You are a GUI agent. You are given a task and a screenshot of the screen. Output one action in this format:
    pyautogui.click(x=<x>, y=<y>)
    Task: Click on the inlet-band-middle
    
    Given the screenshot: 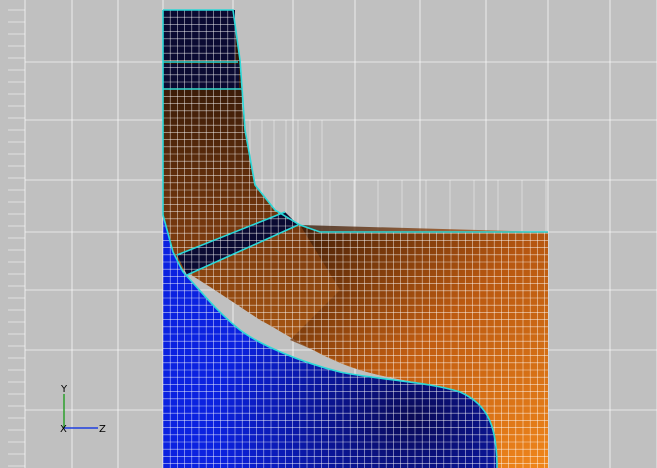 What is the action you would take?
    pyautogui.click(x=201, y=76)
    